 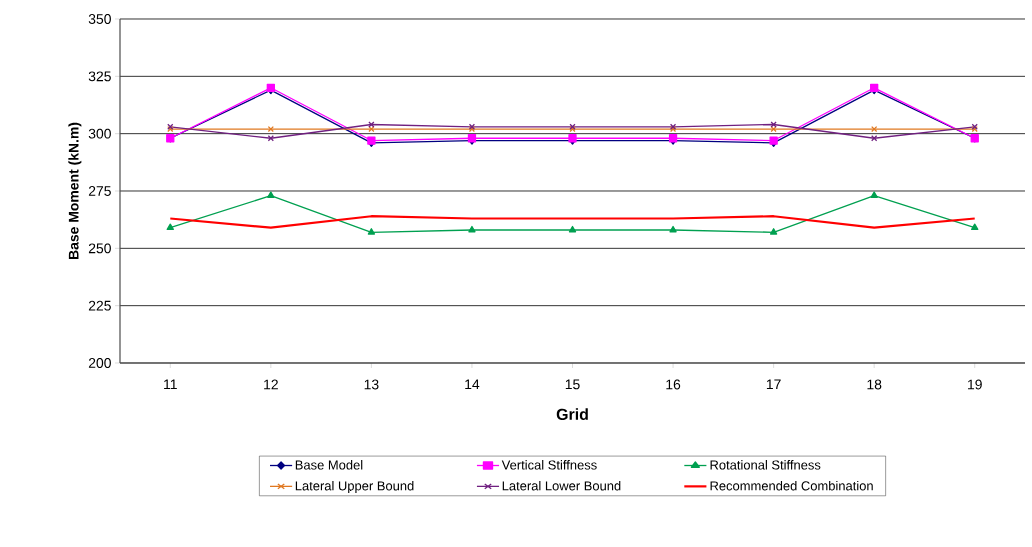 I want to click on x-tick-label: 11, so click(x=170, y=384).